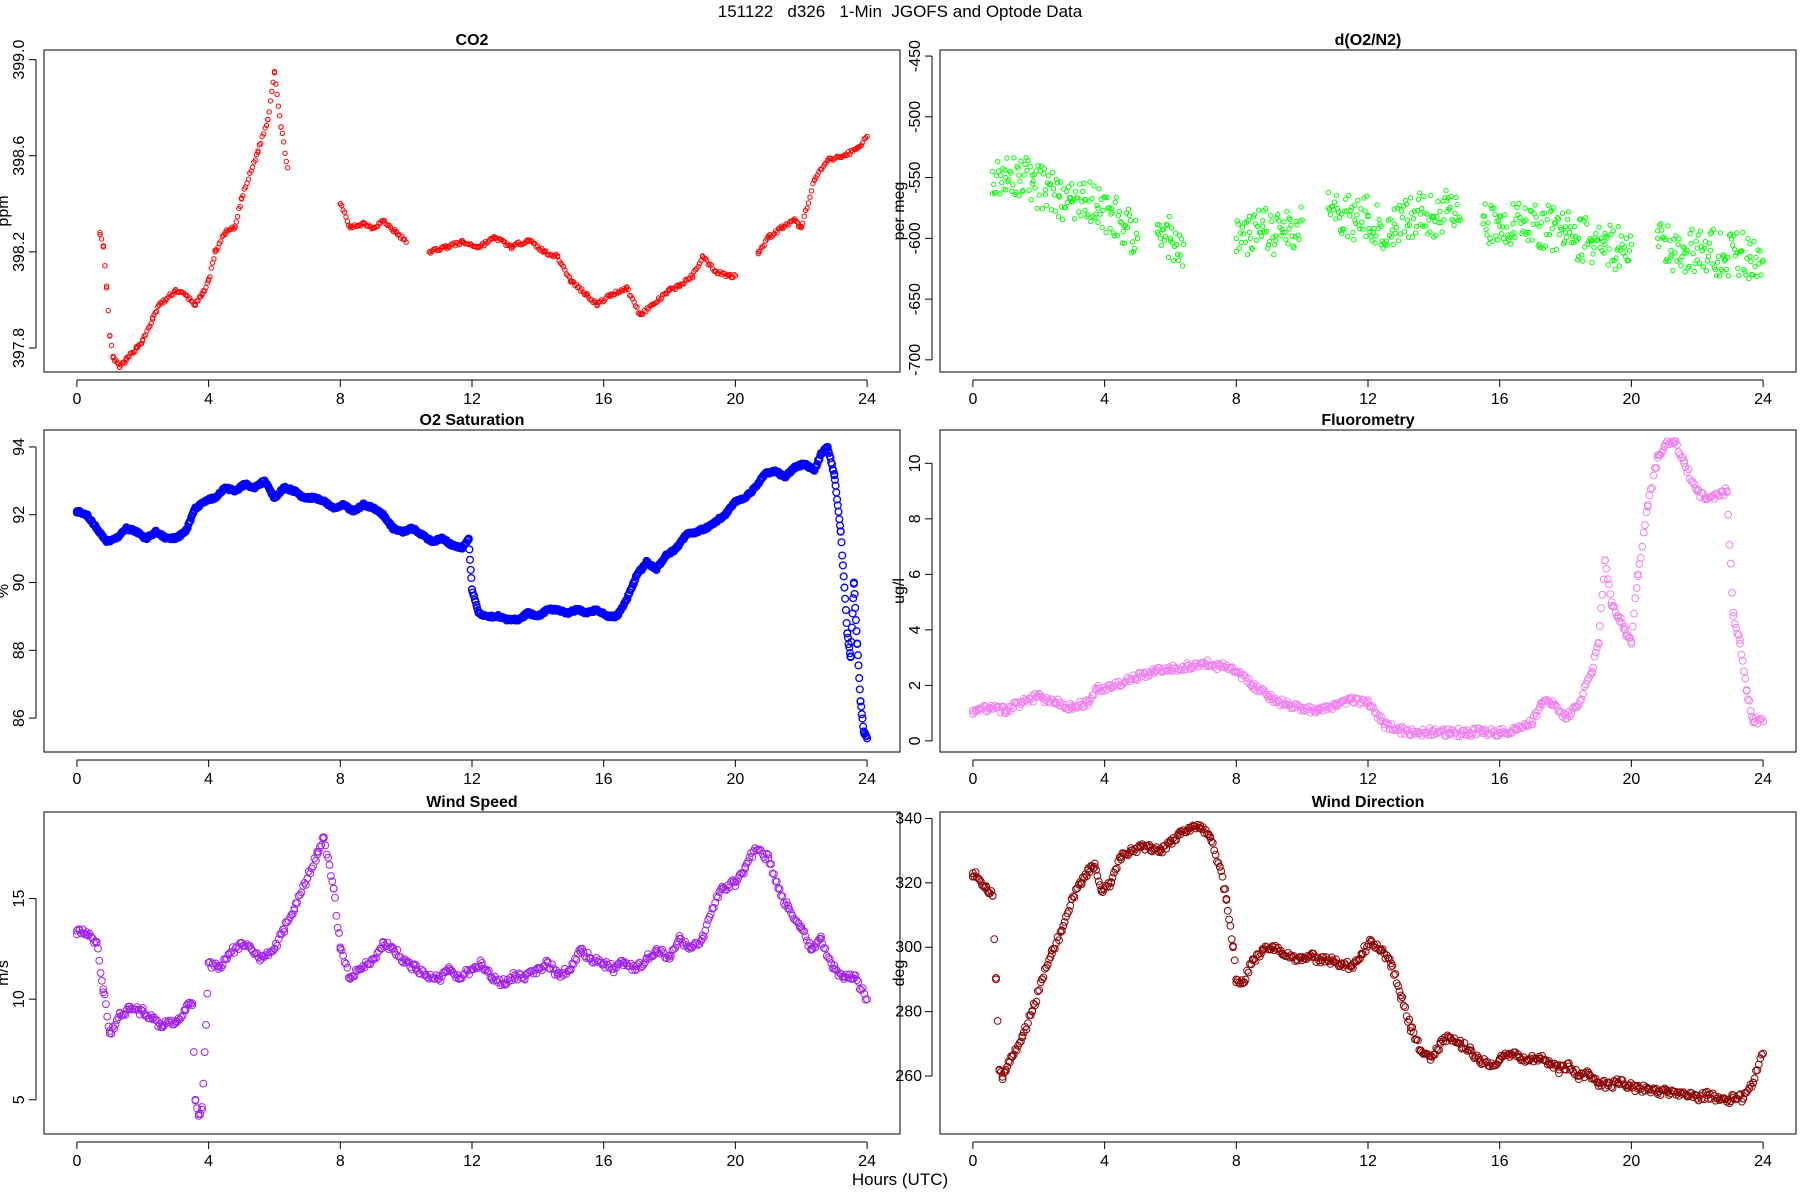 This screenshot has width=1800, height=1200. What do you see at coordinates (1368, 211) in the screenshot?
I see `plot-frame` at bounding box center [1368, 211].